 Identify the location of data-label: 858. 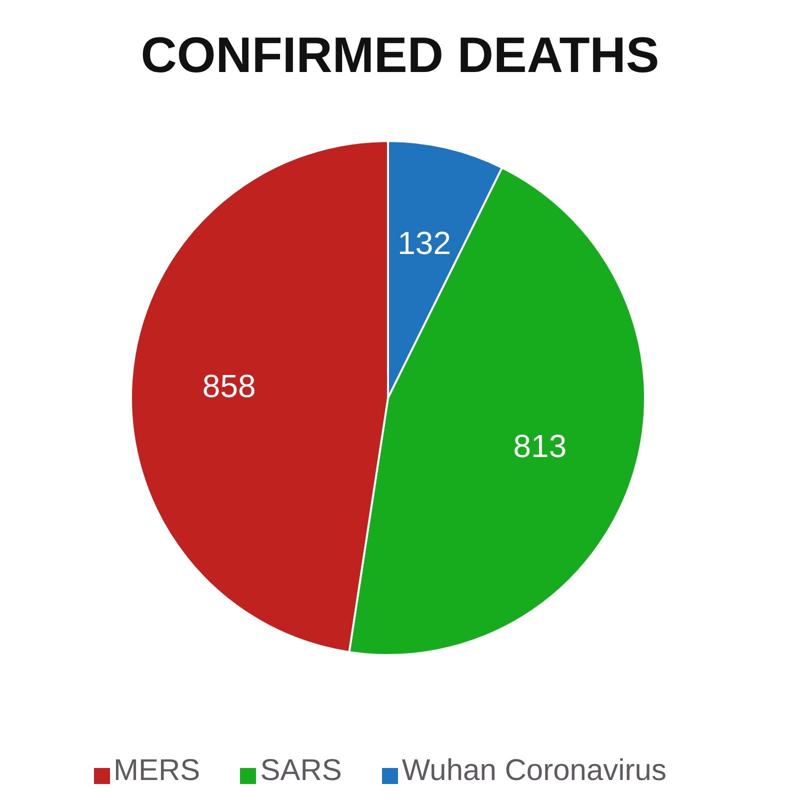
(229, 386).